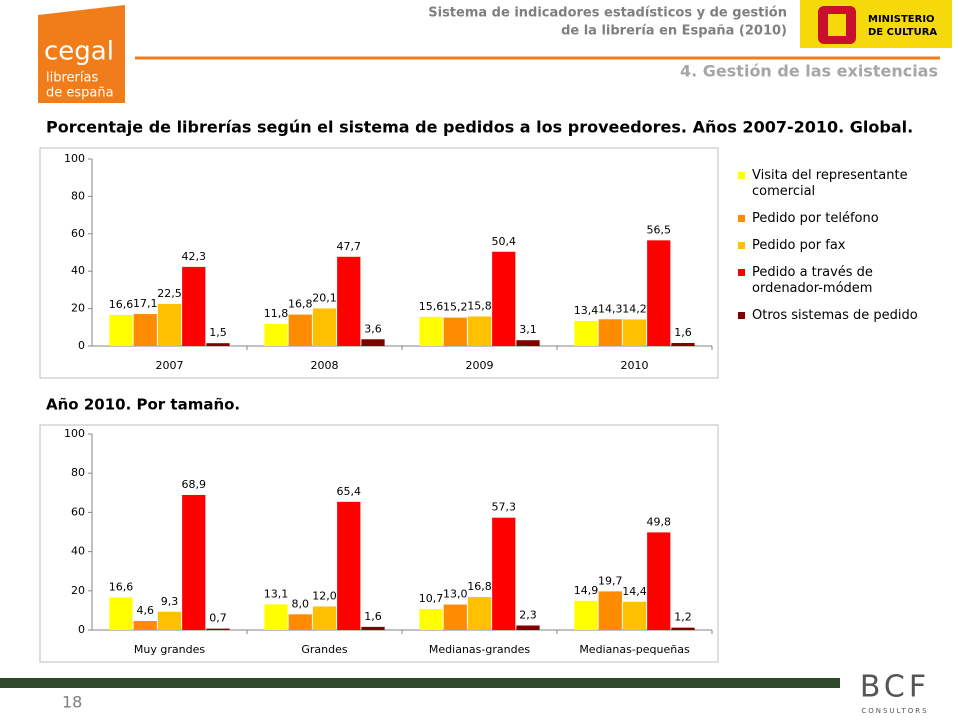  Describe the element at coordinates (276, 313) in the screenshot. I see `value-label: 11,8` at that location.